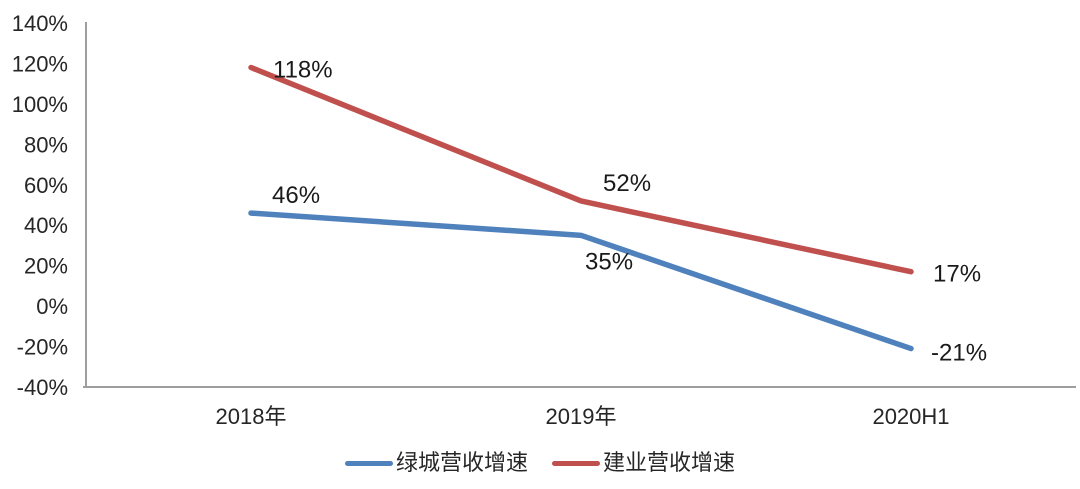 This screenshot has width=1080, height=489. I want to click on legend-line-swatch-red, so click(576, 463).